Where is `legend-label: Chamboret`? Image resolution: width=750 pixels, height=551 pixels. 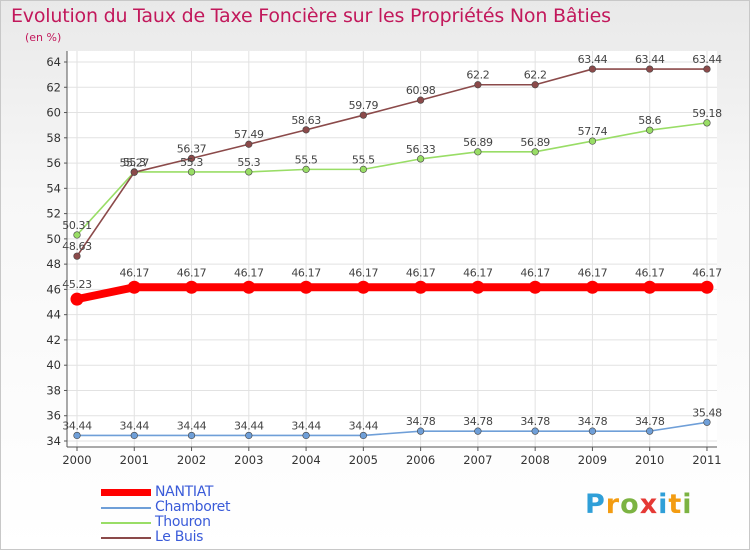 legend-label: Chamboret is located at coordinates (193, 507).